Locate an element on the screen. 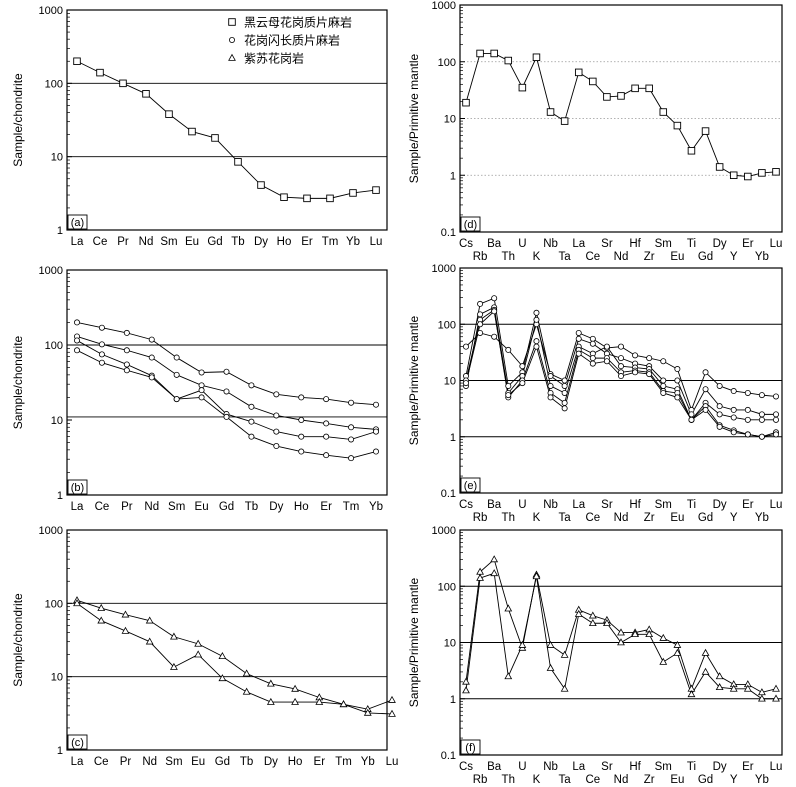 Image resolution: width=796 pixels, height=787 pixels. xtick-label-f-9: Ce is located at coordinates (592, 780).